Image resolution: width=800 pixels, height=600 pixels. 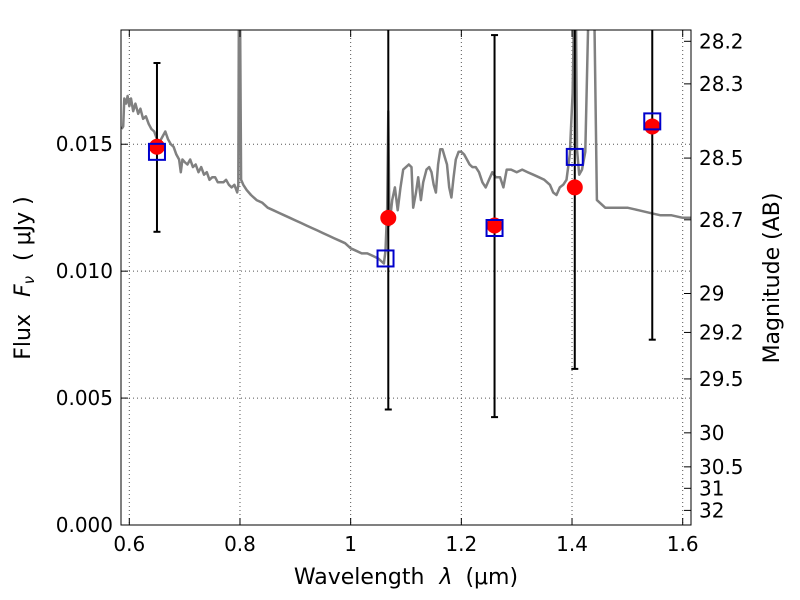 I want to click on x-axis-label-unit: (μm), so click(x=491, y=577).